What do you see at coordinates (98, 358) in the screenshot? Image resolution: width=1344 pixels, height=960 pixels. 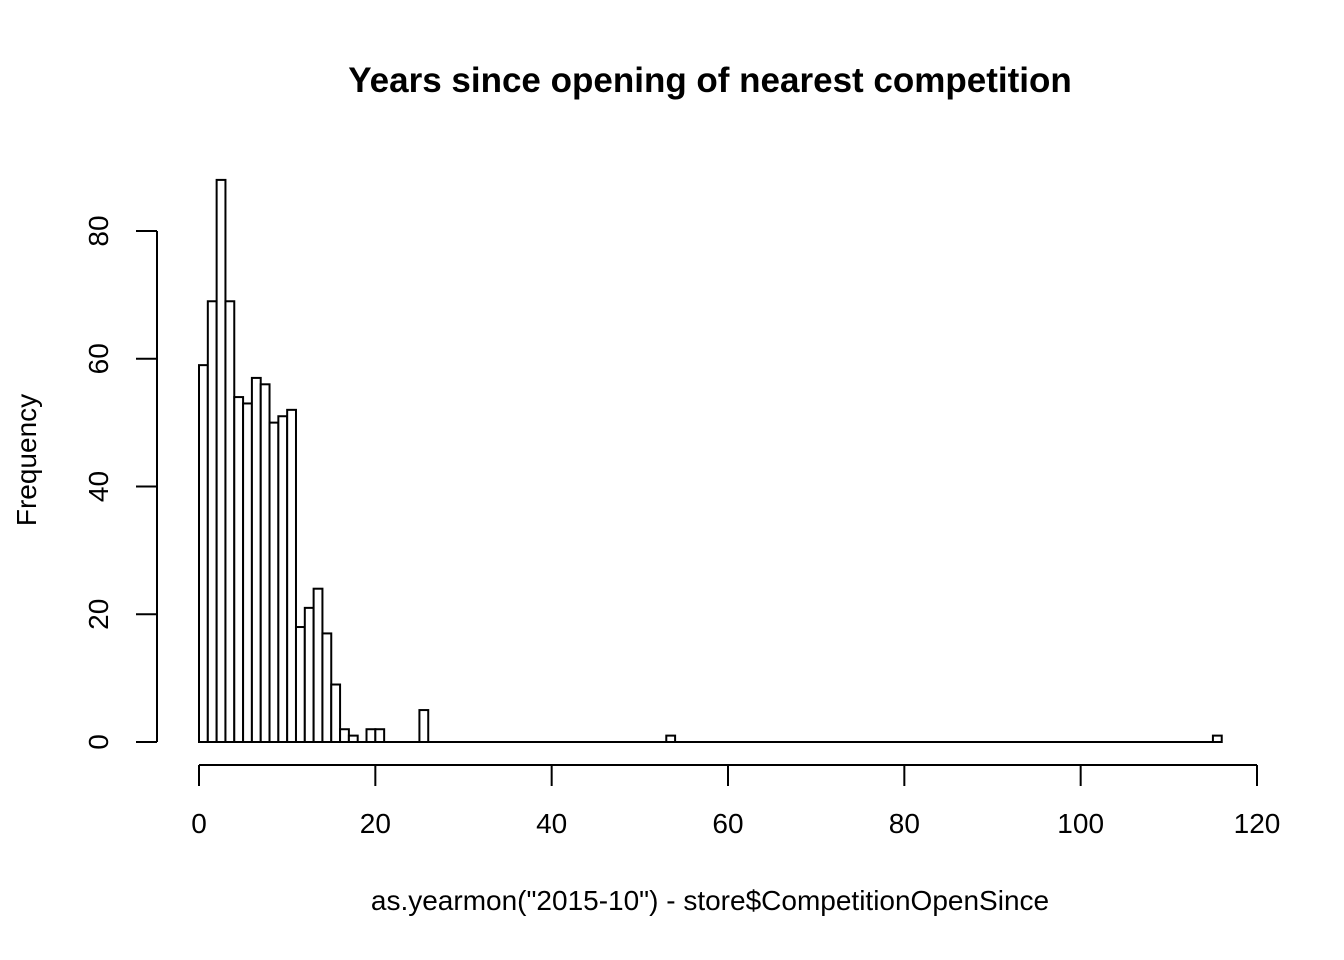 I see `y-tick-label-3: 60` at bounding box center [98, 358].